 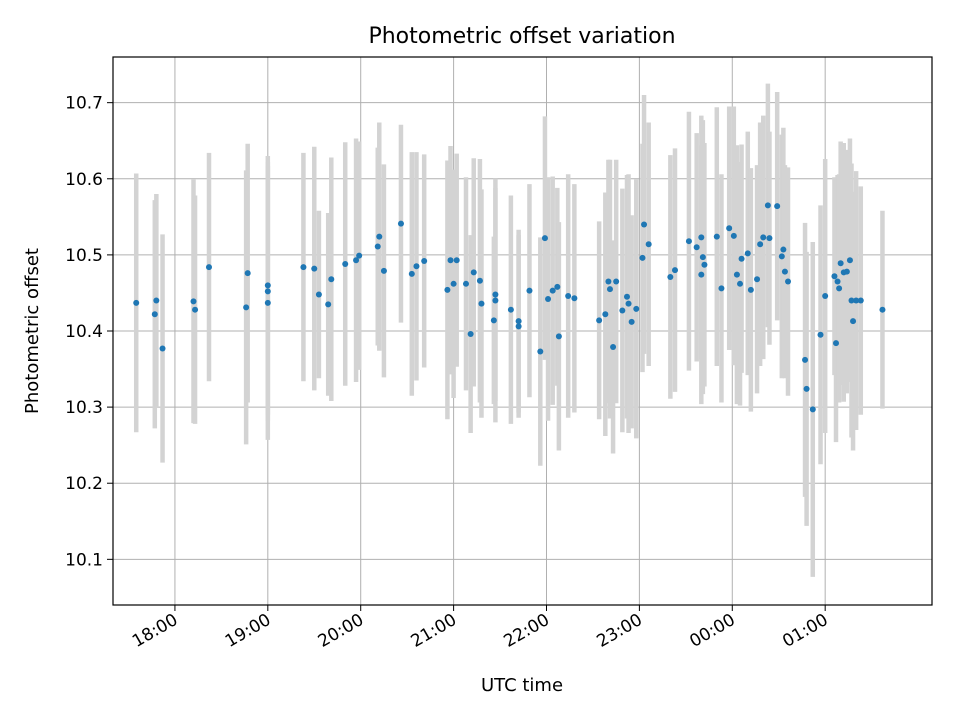 What do you see at coordinates (84, 408) in the screenshot?
I see `y-tick-label: 10.3` at bounding box center [84, 408].